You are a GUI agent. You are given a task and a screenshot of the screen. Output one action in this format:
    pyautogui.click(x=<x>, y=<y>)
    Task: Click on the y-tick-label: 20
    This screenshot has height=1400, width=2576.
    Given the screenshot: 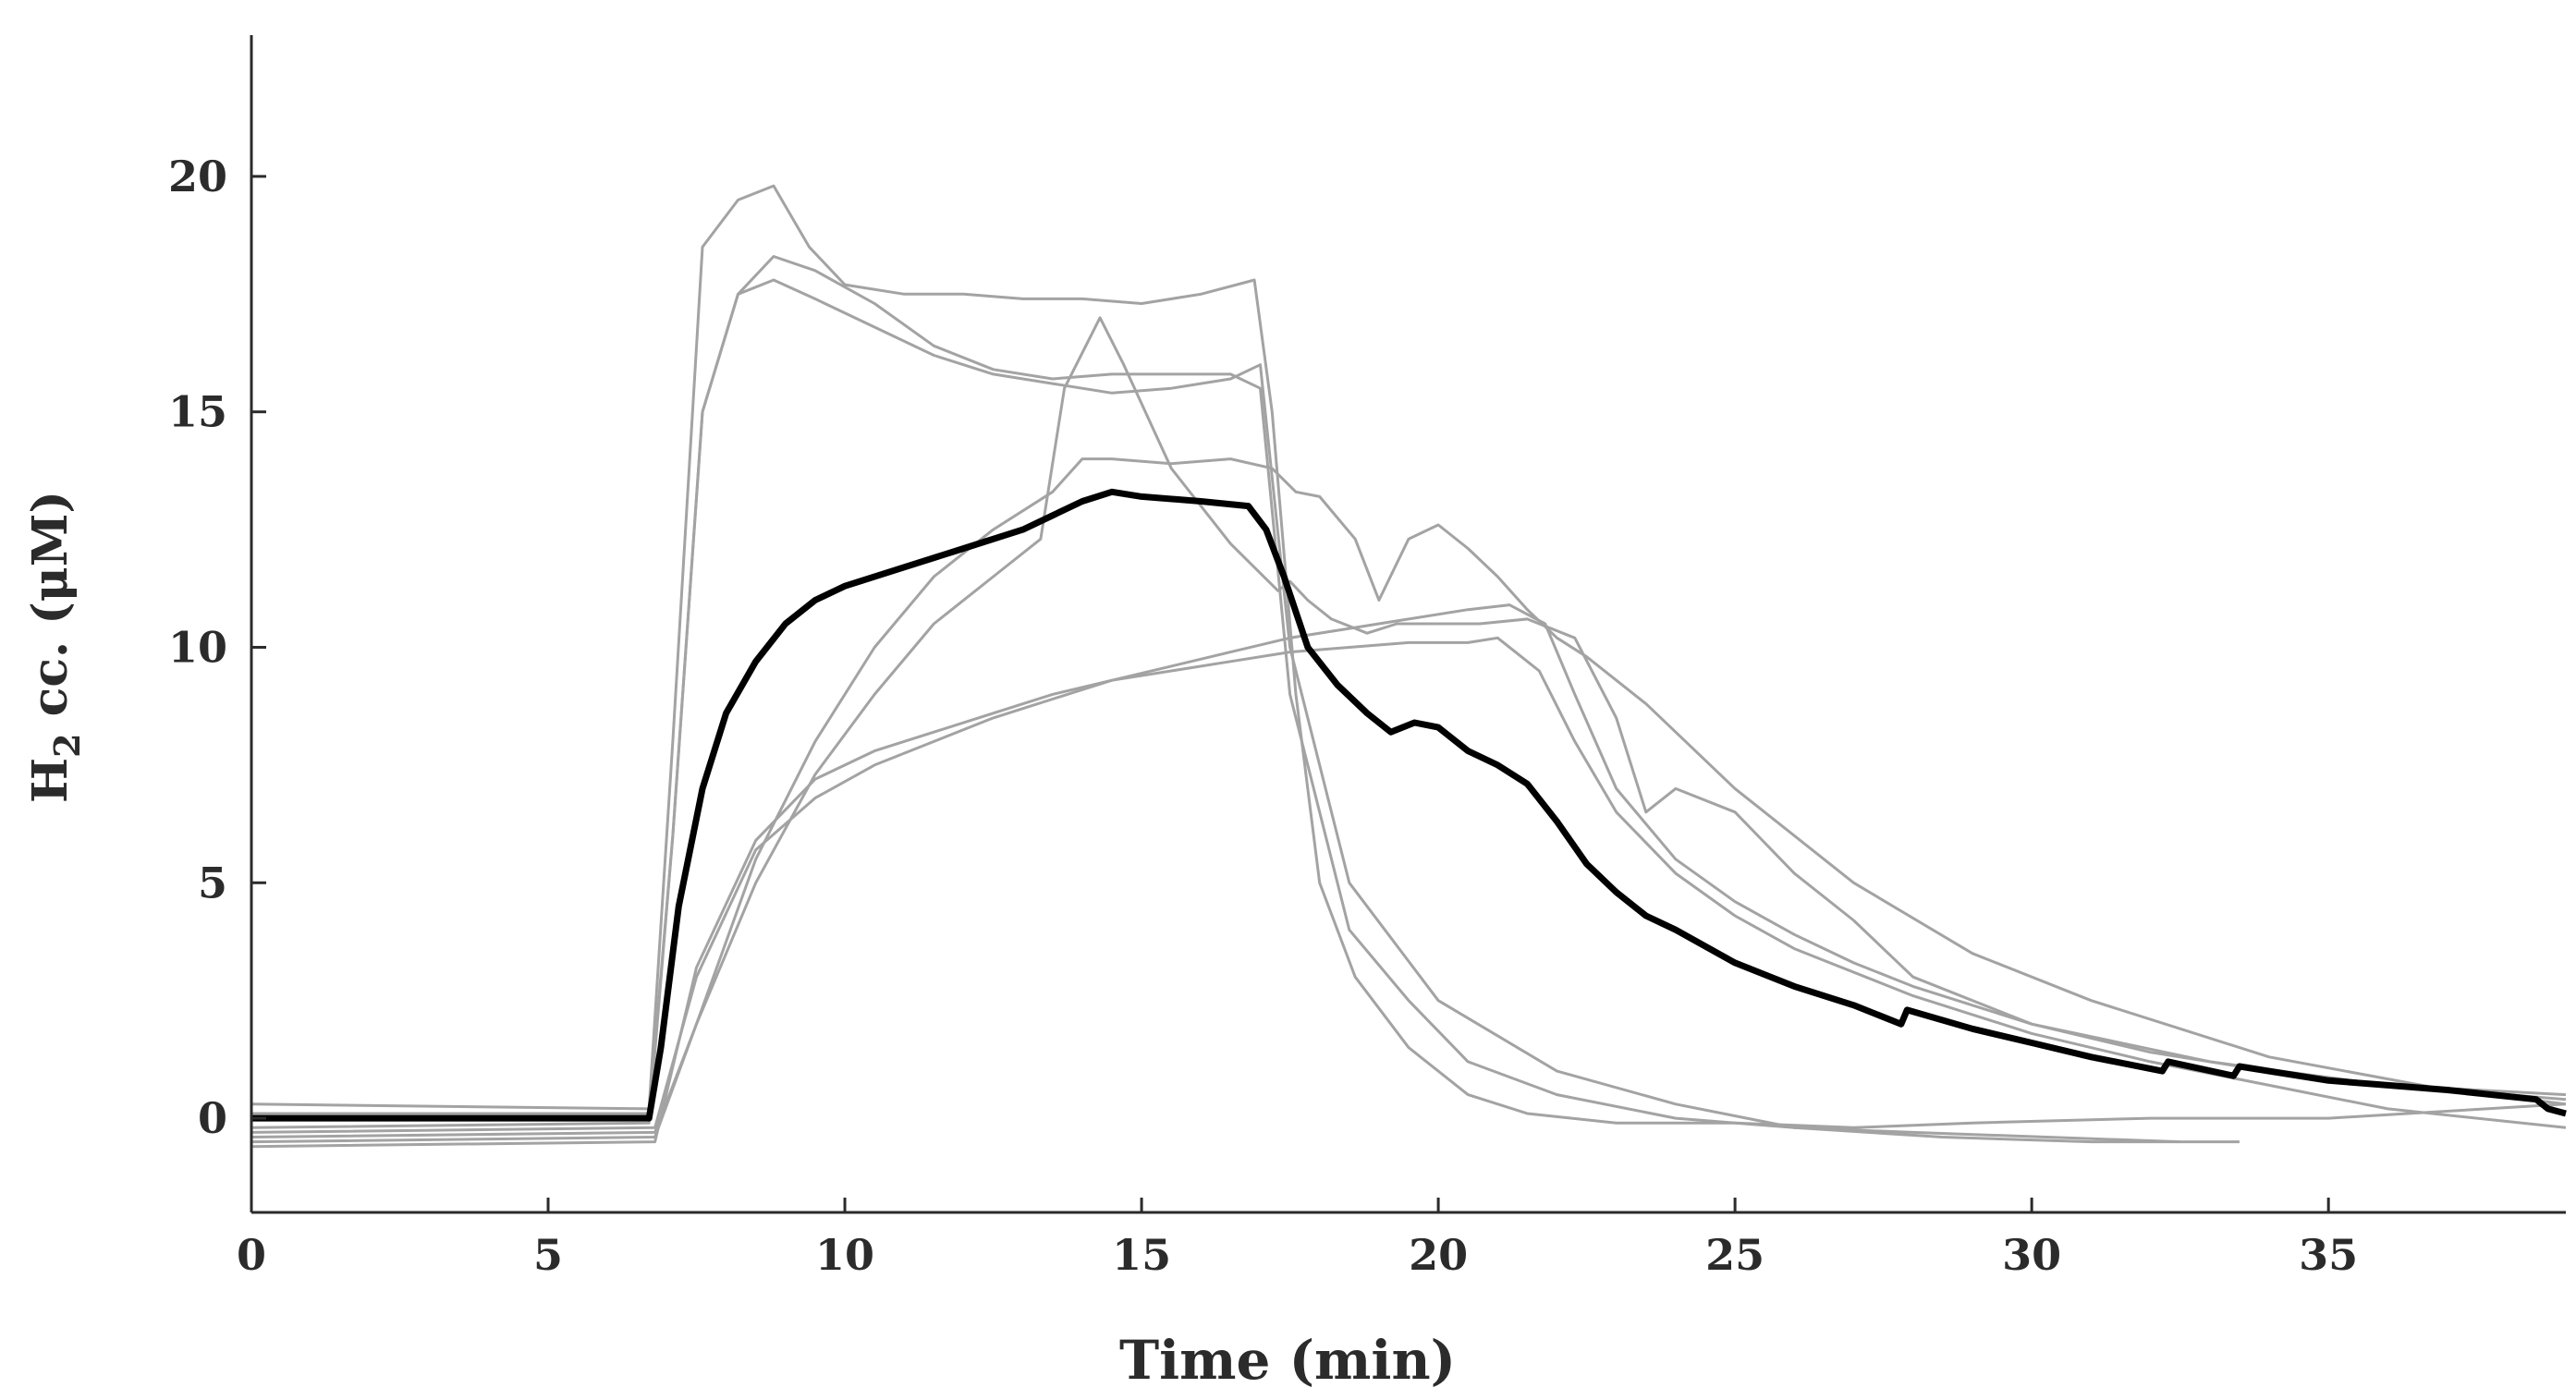 What is the action you would take?
    pyautogui.click(x=197, y=176)
    